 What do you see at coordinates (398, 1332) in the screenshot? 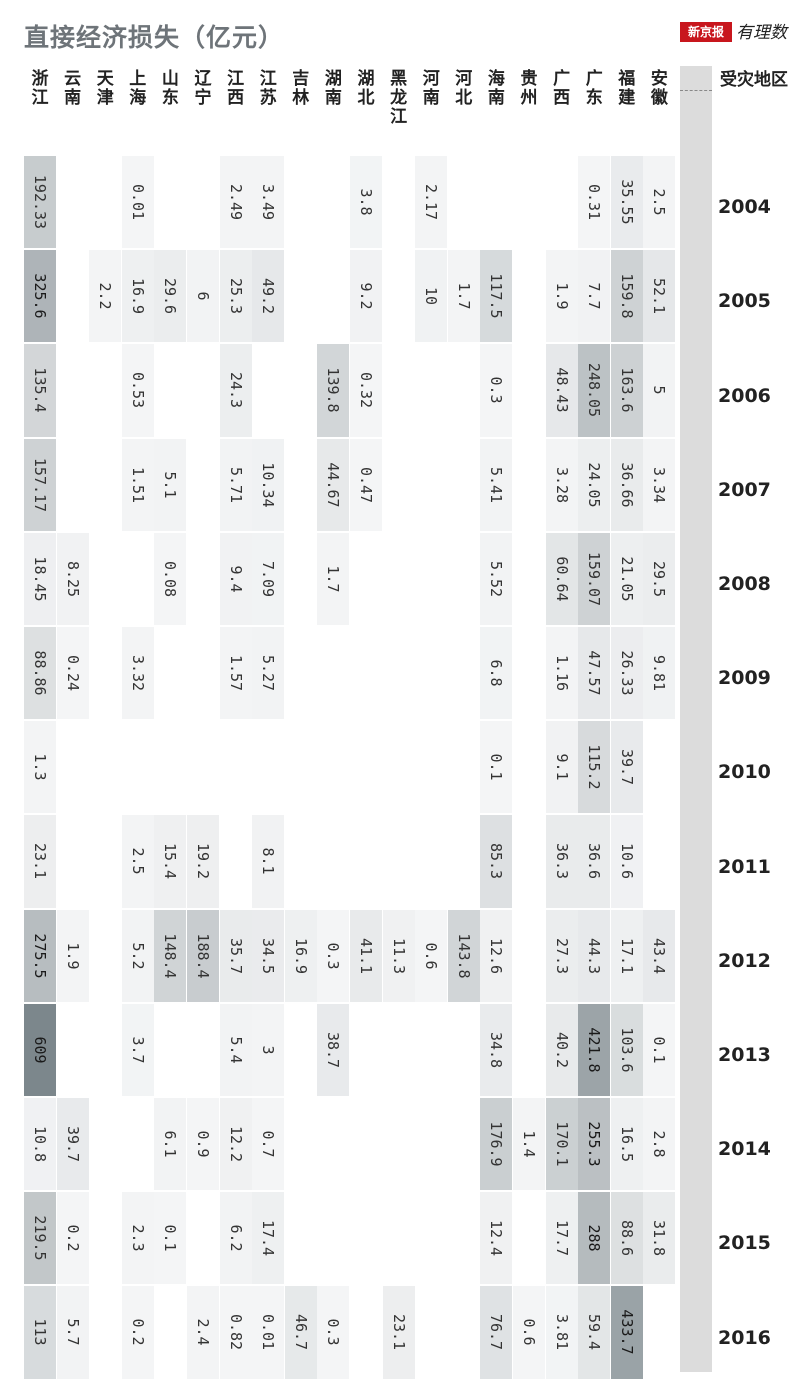
I see `heatmap-cell: 23.1` at bounding box center [398, 1332].